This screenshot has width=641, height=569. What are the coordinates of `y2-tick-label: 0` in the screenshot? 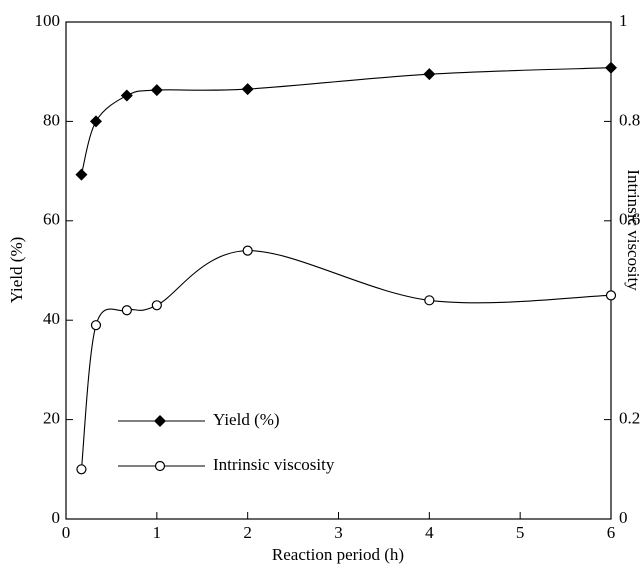 It's located at (623, 517).